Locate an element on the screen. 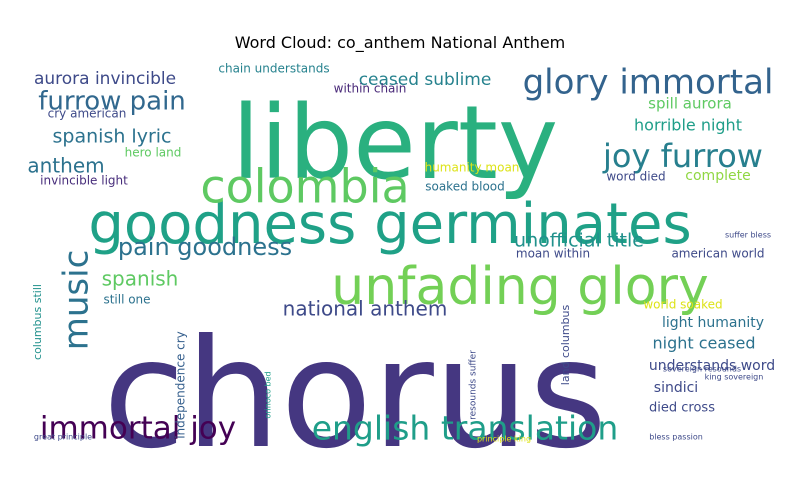 The height and width of the screenshot is (500, 800). word-joy-furrow: joy furrow is located at coordinates (682, 156).